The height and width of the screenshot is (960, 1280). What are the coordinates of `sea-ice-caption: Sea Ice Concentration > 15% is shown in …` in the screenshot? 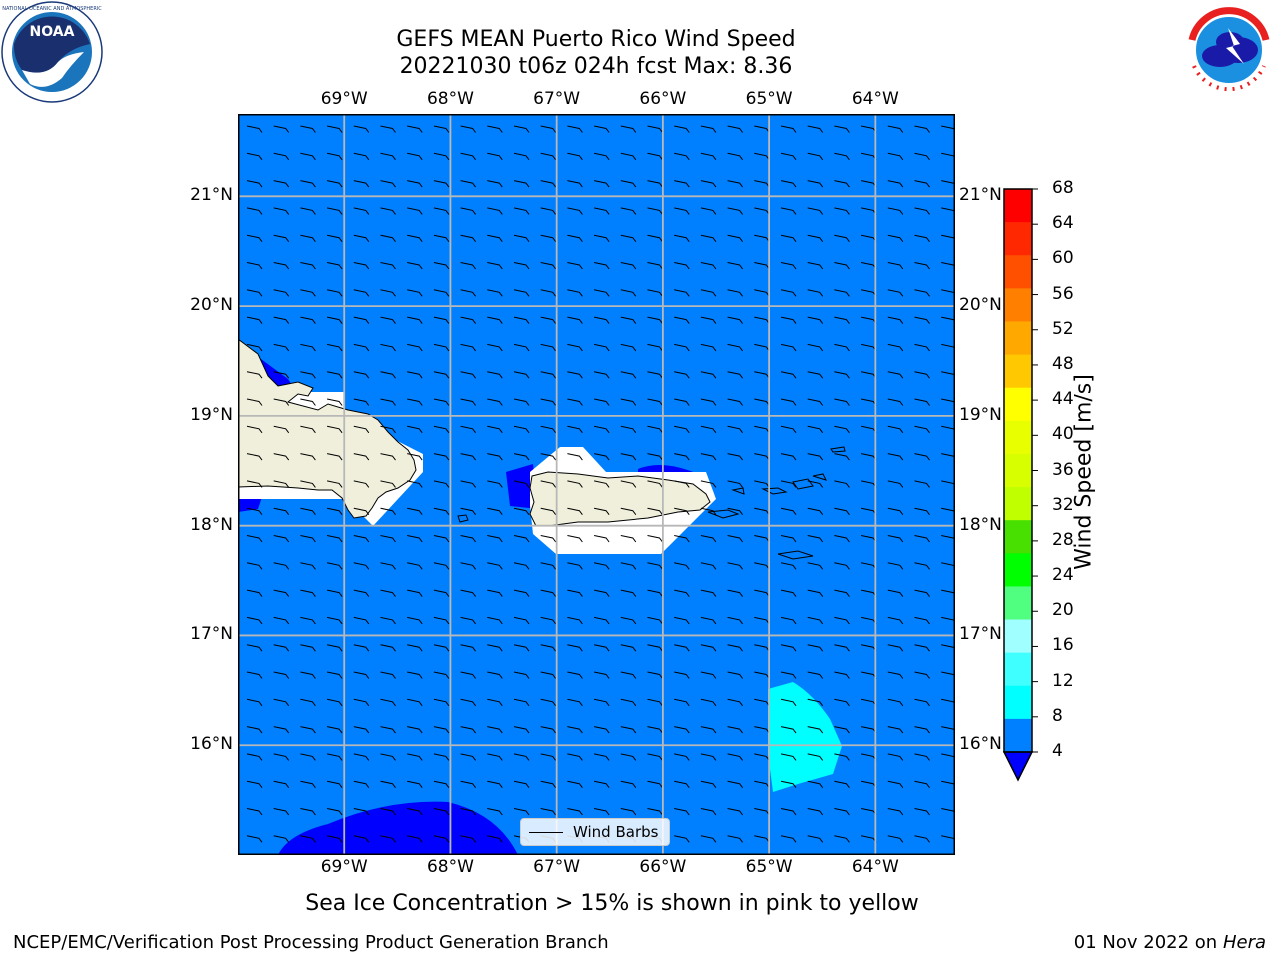 It's located at (612, 903).